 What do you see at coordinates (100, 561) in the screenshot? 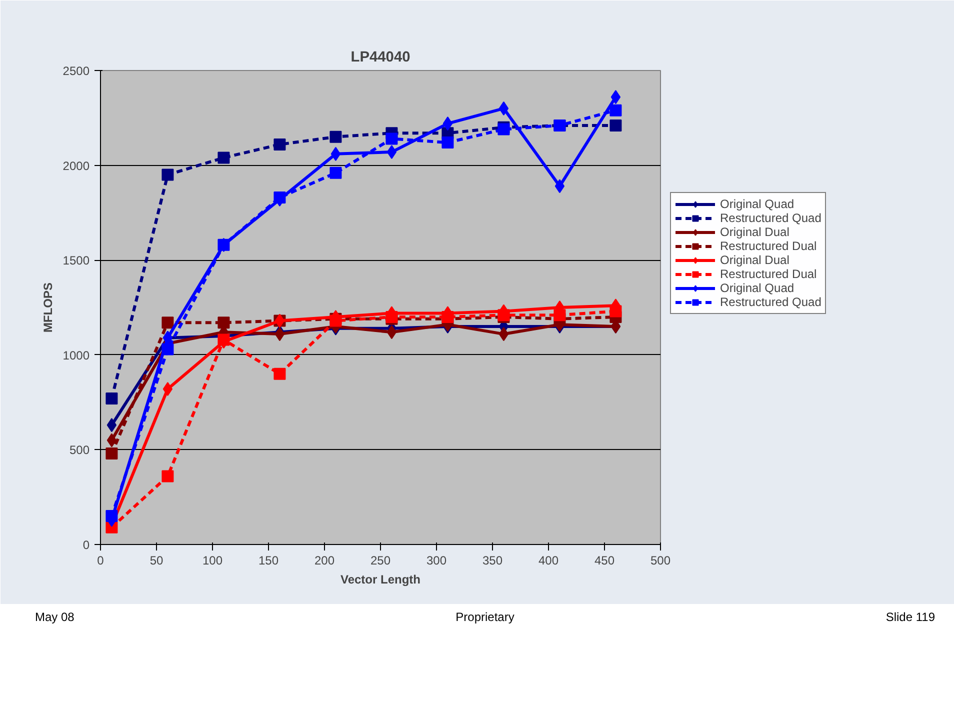
I see `x-tick-label: 0` at bounding box center [100, 561].